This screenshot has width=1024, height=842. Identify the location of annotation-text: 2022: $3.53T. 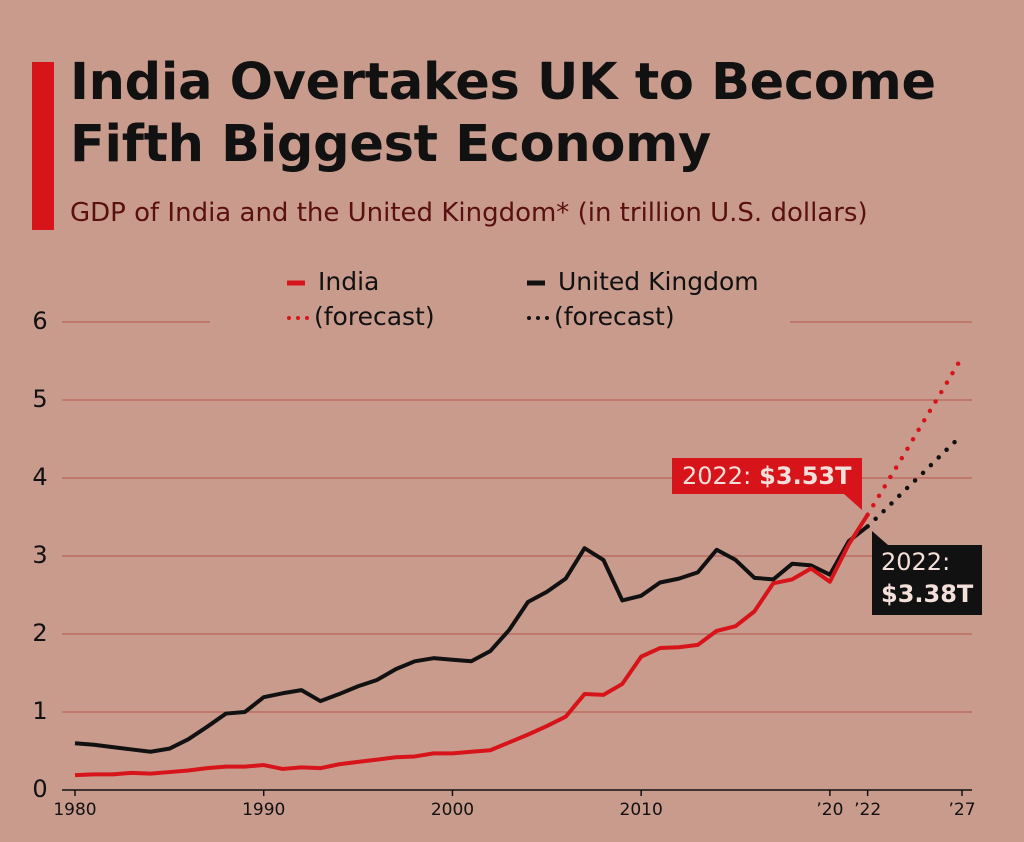
(767, 476).